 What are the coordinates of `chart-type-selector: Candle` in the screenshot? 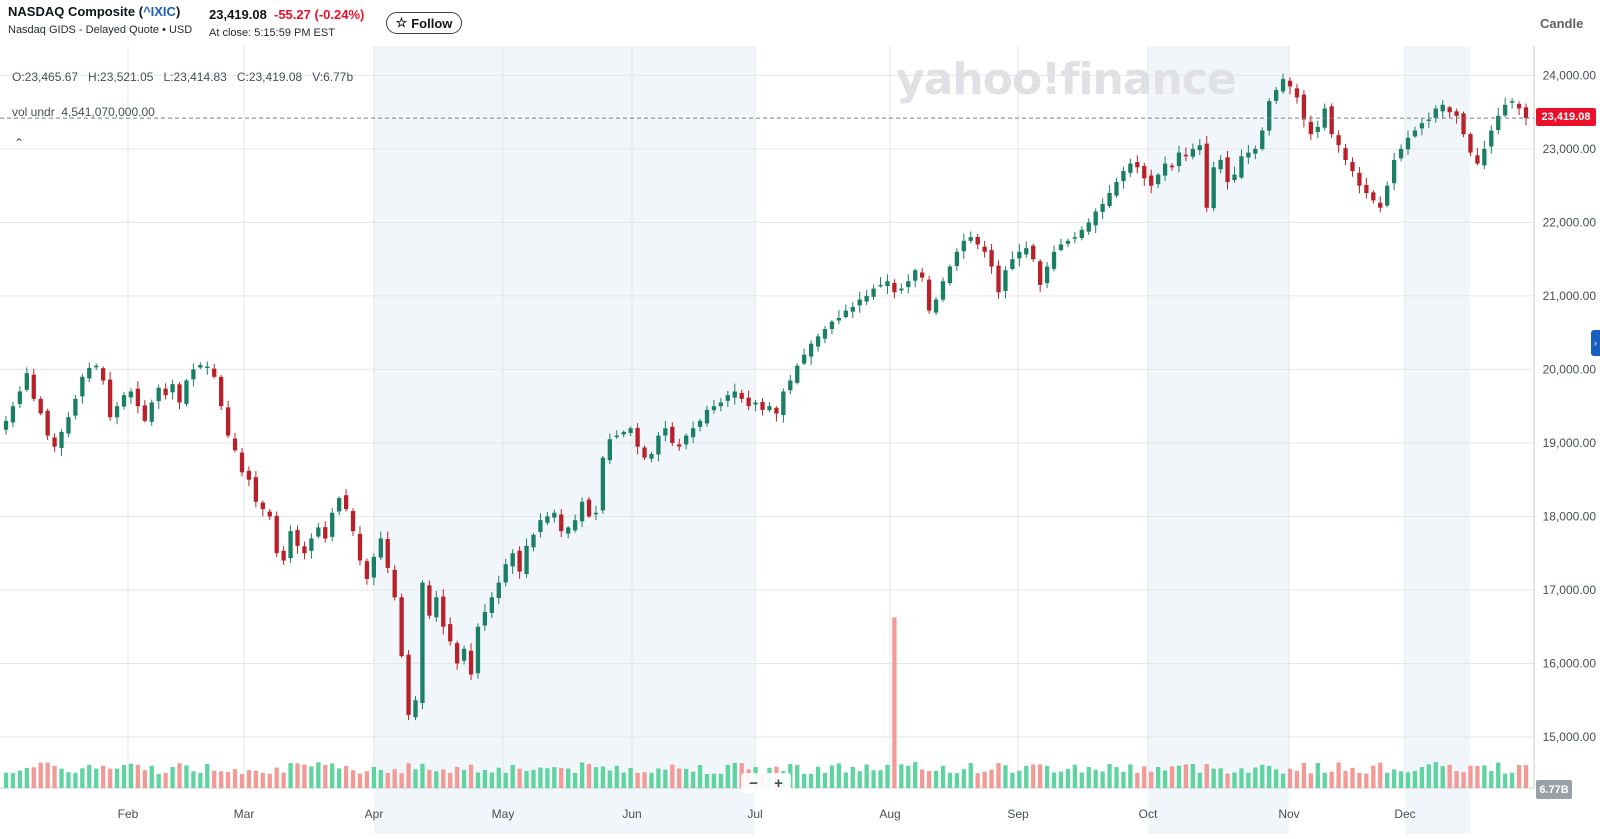 It's located at (1562, 23).